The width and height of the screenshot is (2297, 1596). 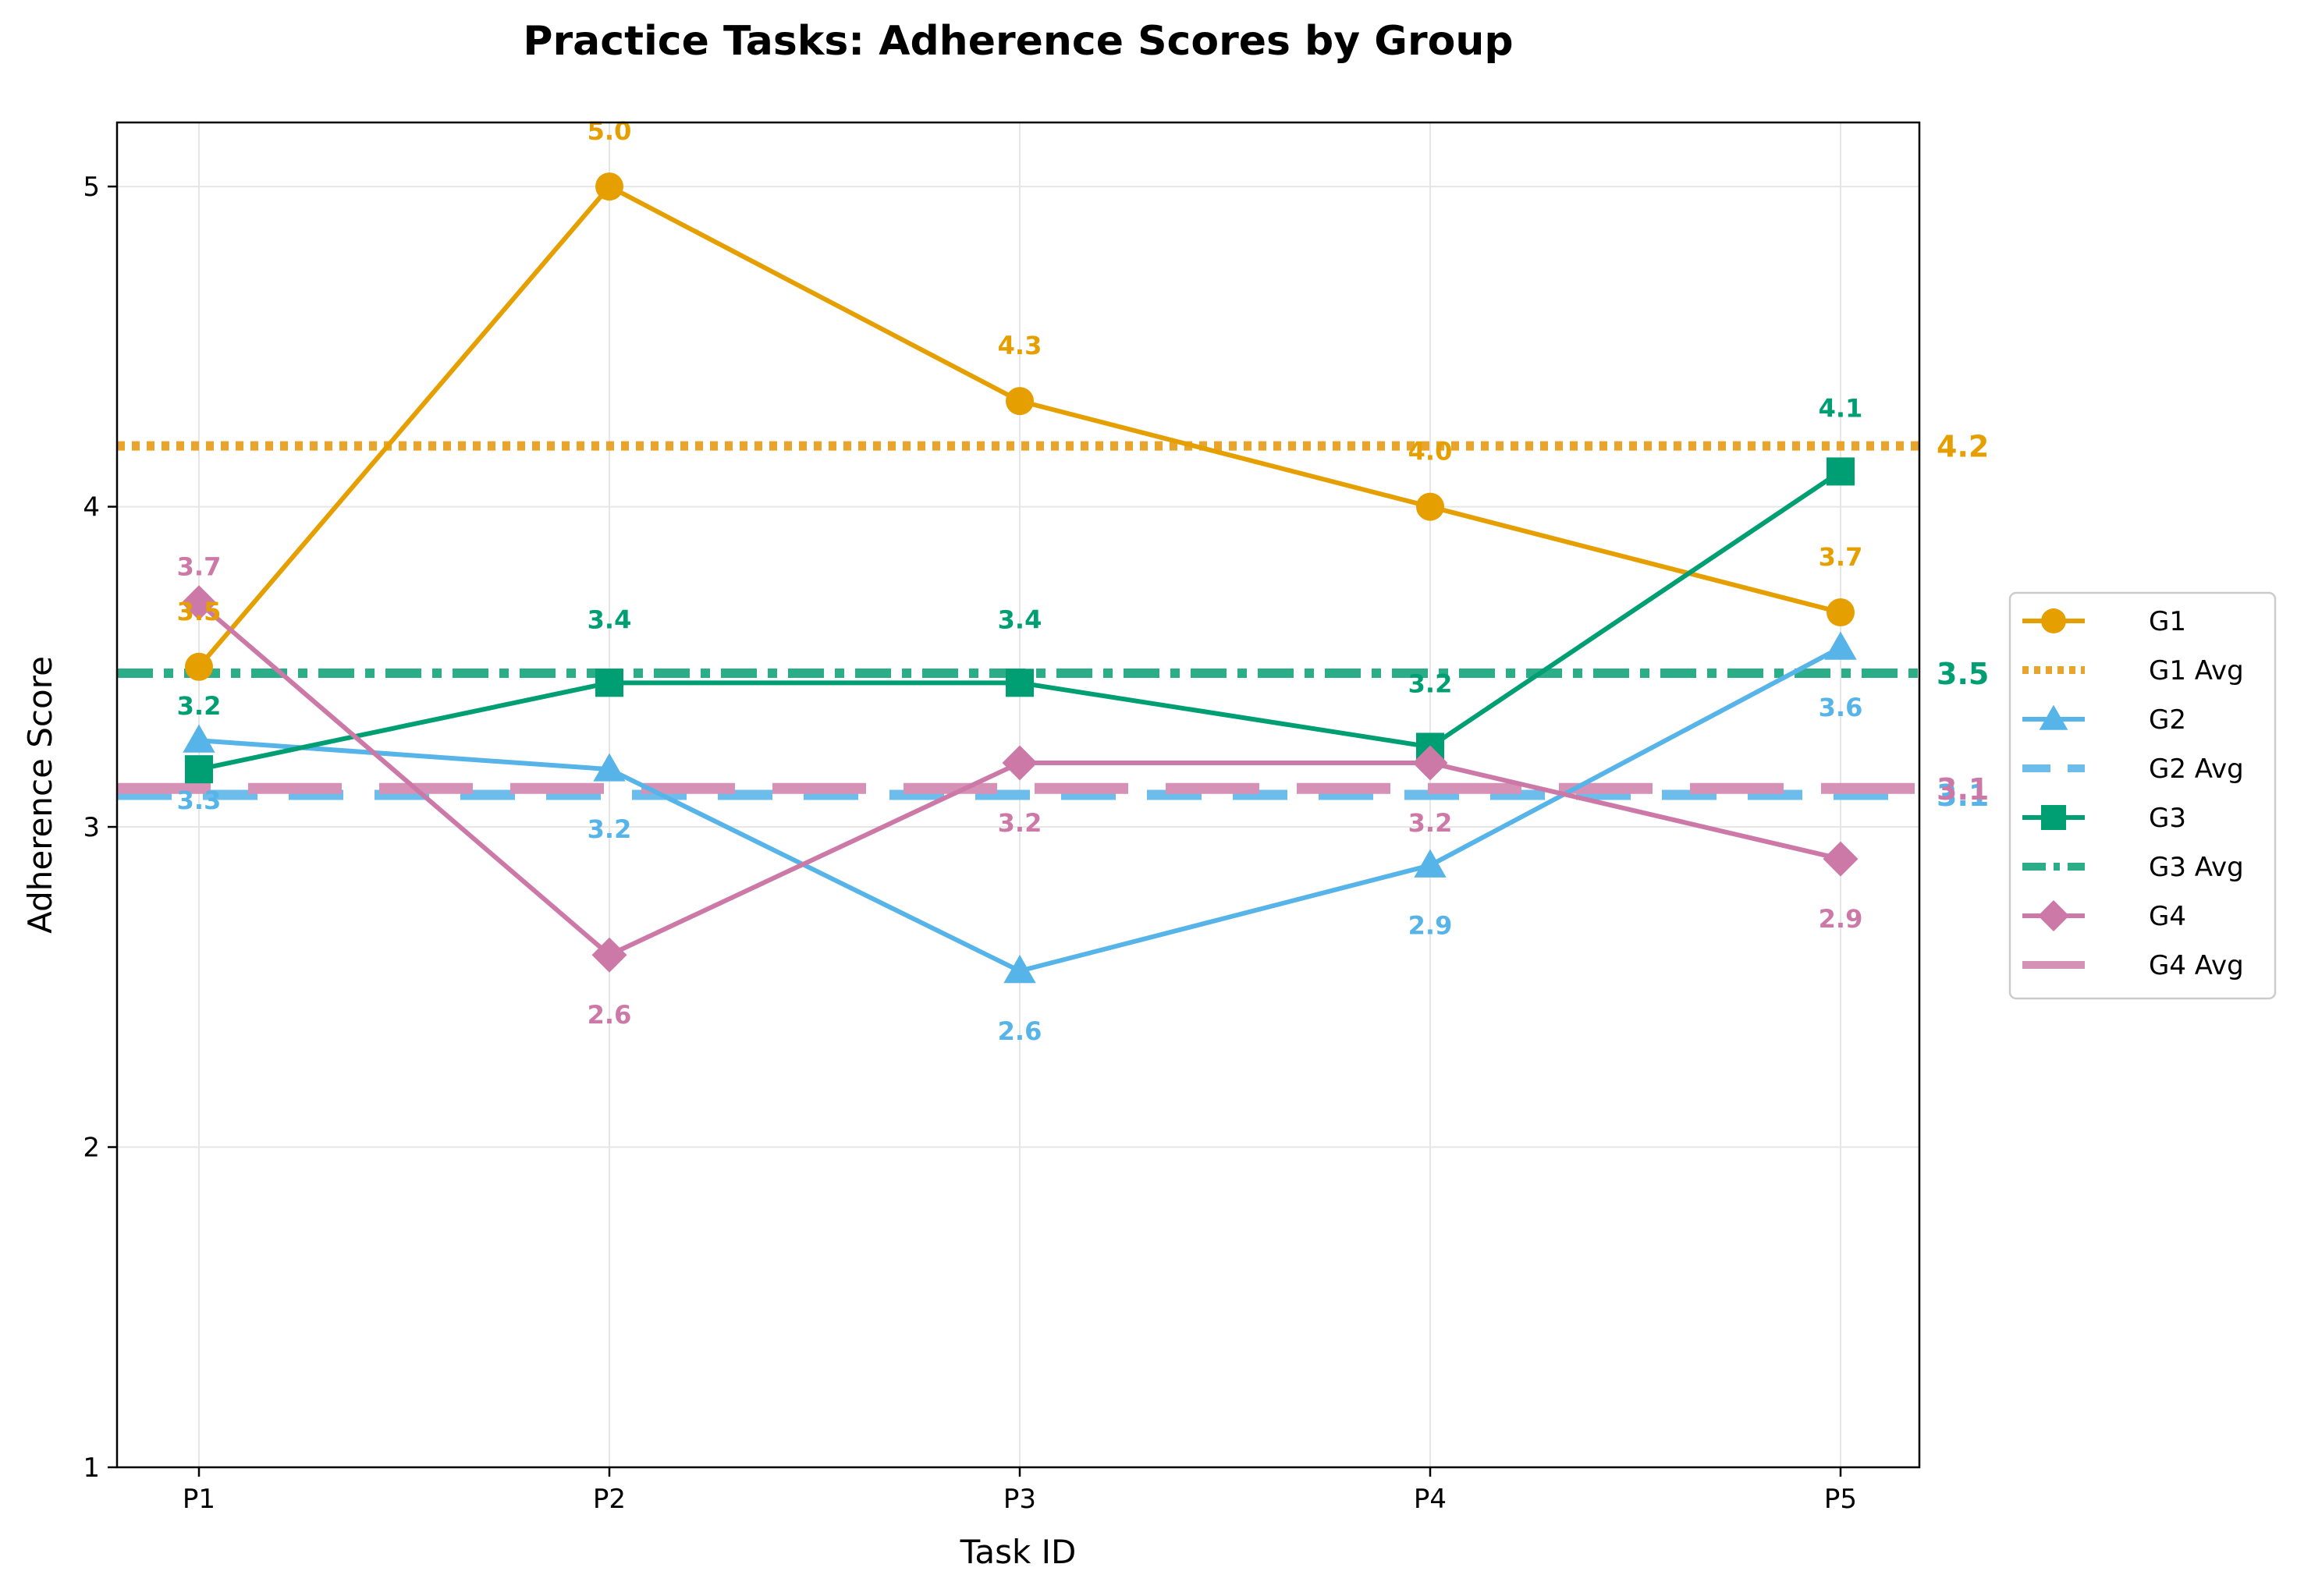 I want to click on legend-box, so click(x=2142, y=795).